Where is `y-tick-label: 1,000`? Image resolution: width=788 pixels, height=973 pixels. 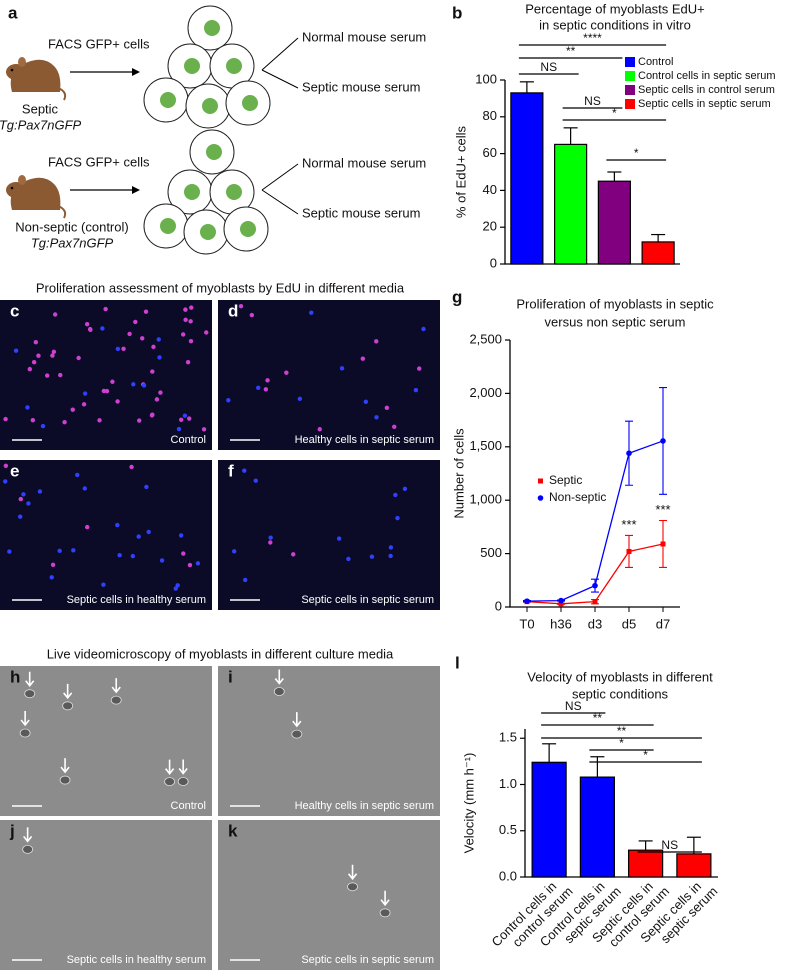
y-tick-label: 1,000 is located at coordinates (485, 499).